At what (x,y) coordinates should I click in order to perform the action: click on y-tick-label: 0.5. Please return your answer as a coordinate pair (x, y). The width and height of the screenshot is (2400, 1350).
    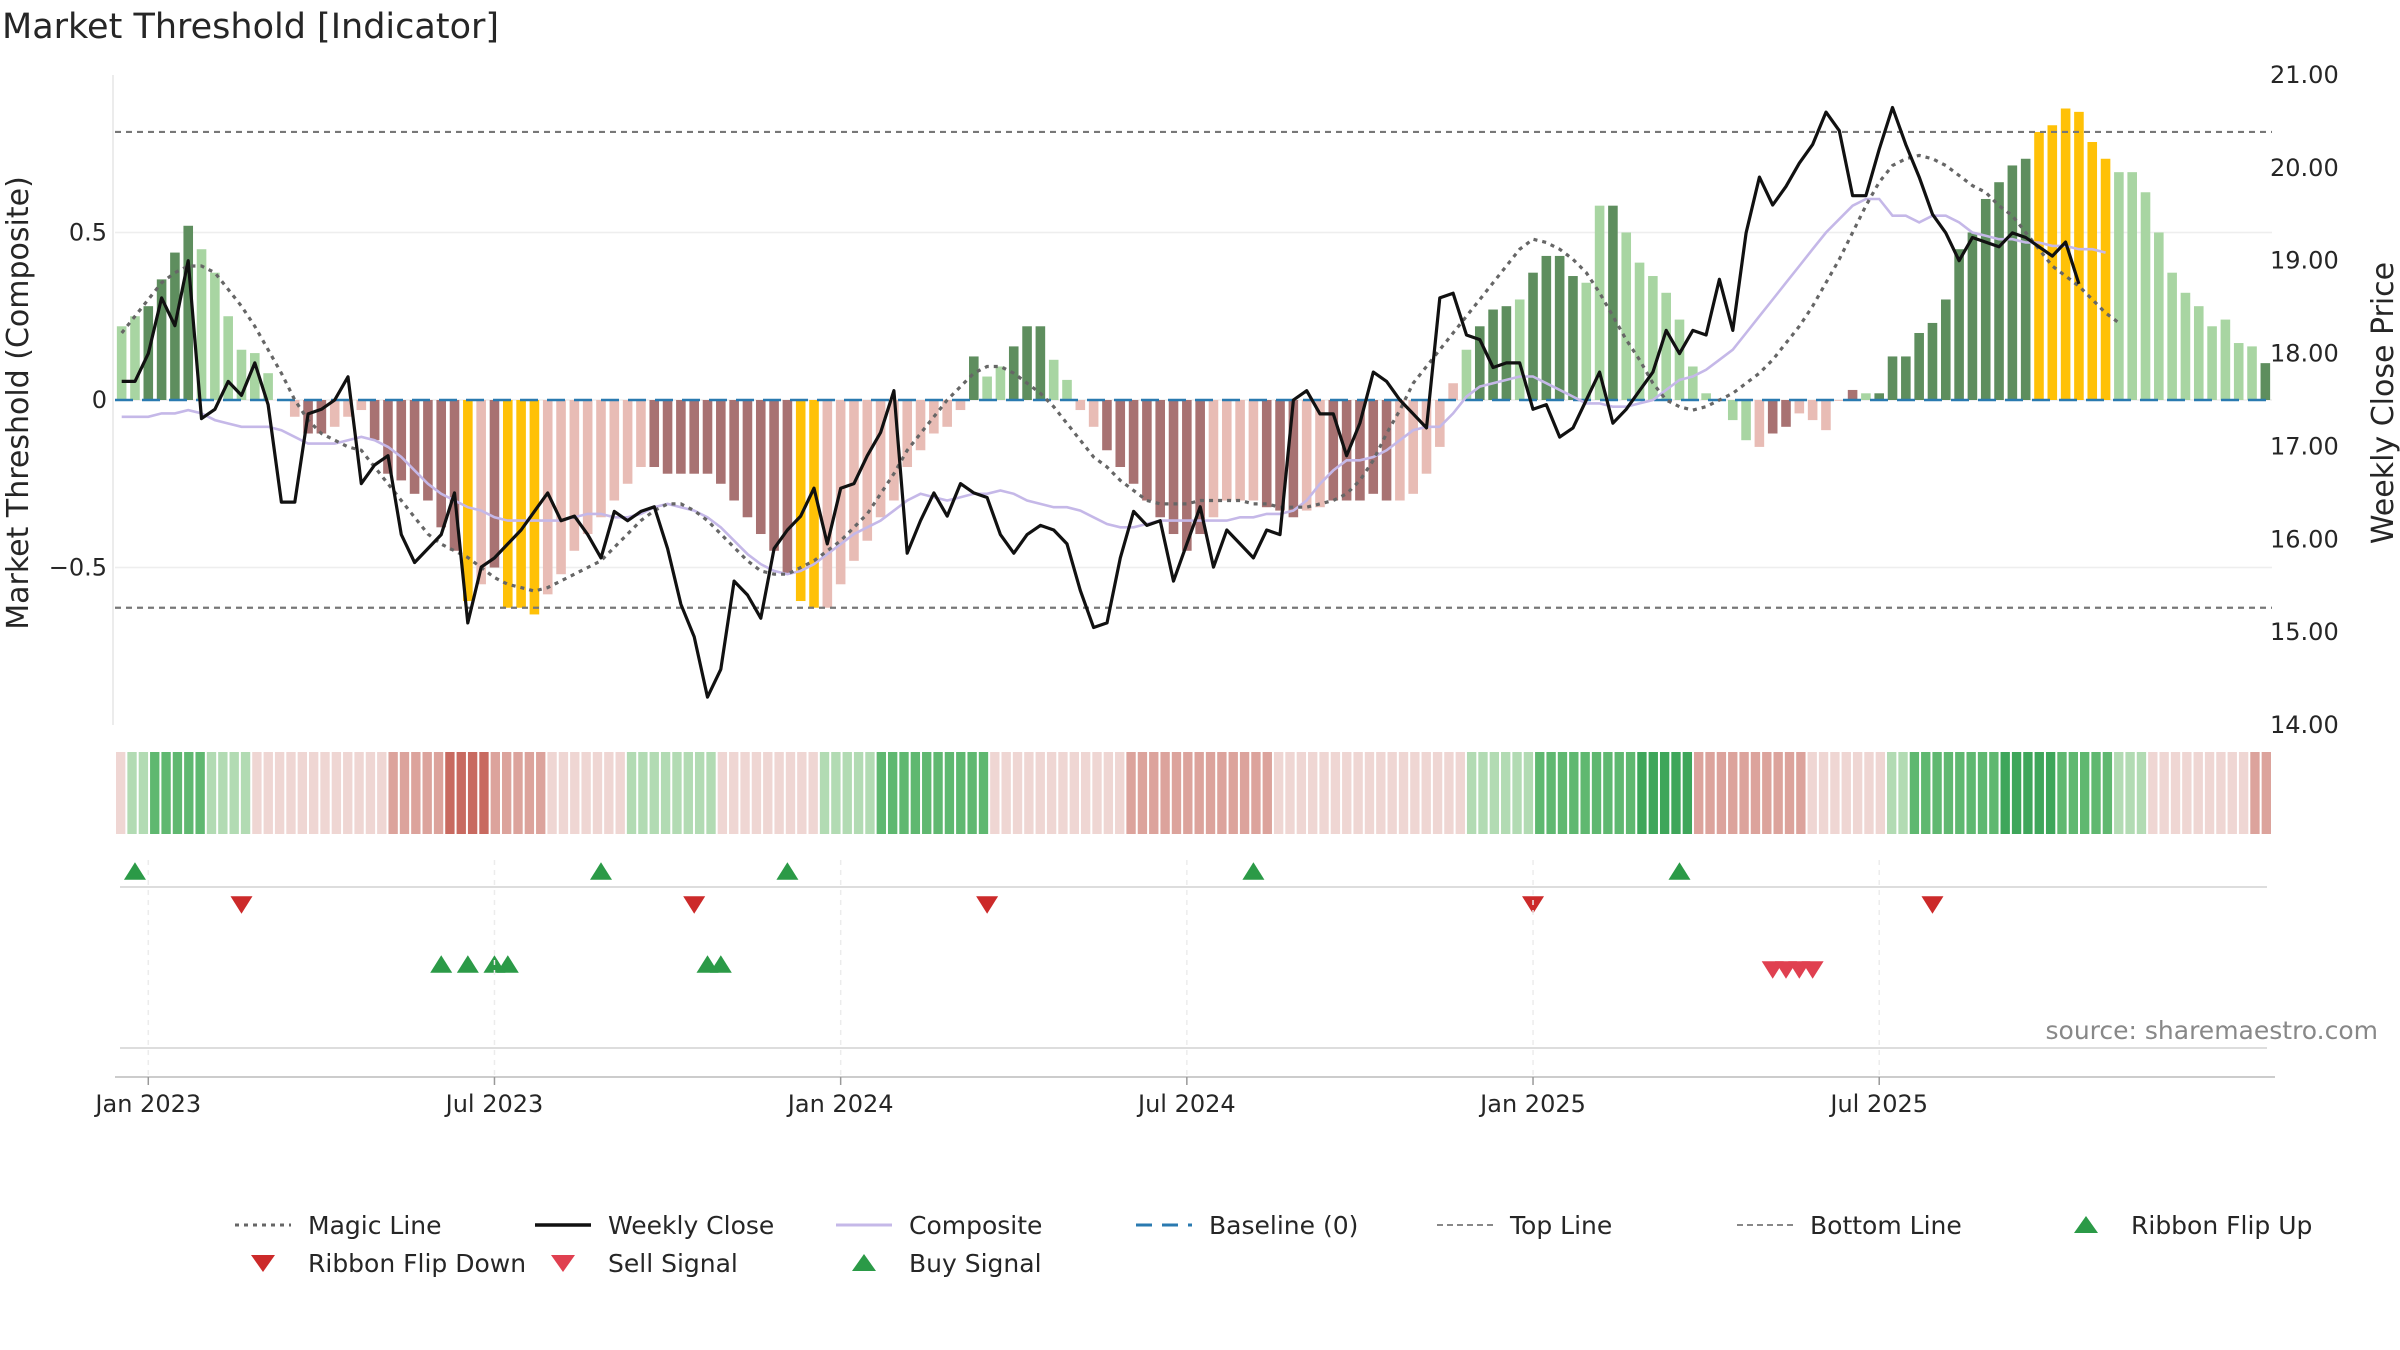
    Looking at the image, I should click on (88, 232).